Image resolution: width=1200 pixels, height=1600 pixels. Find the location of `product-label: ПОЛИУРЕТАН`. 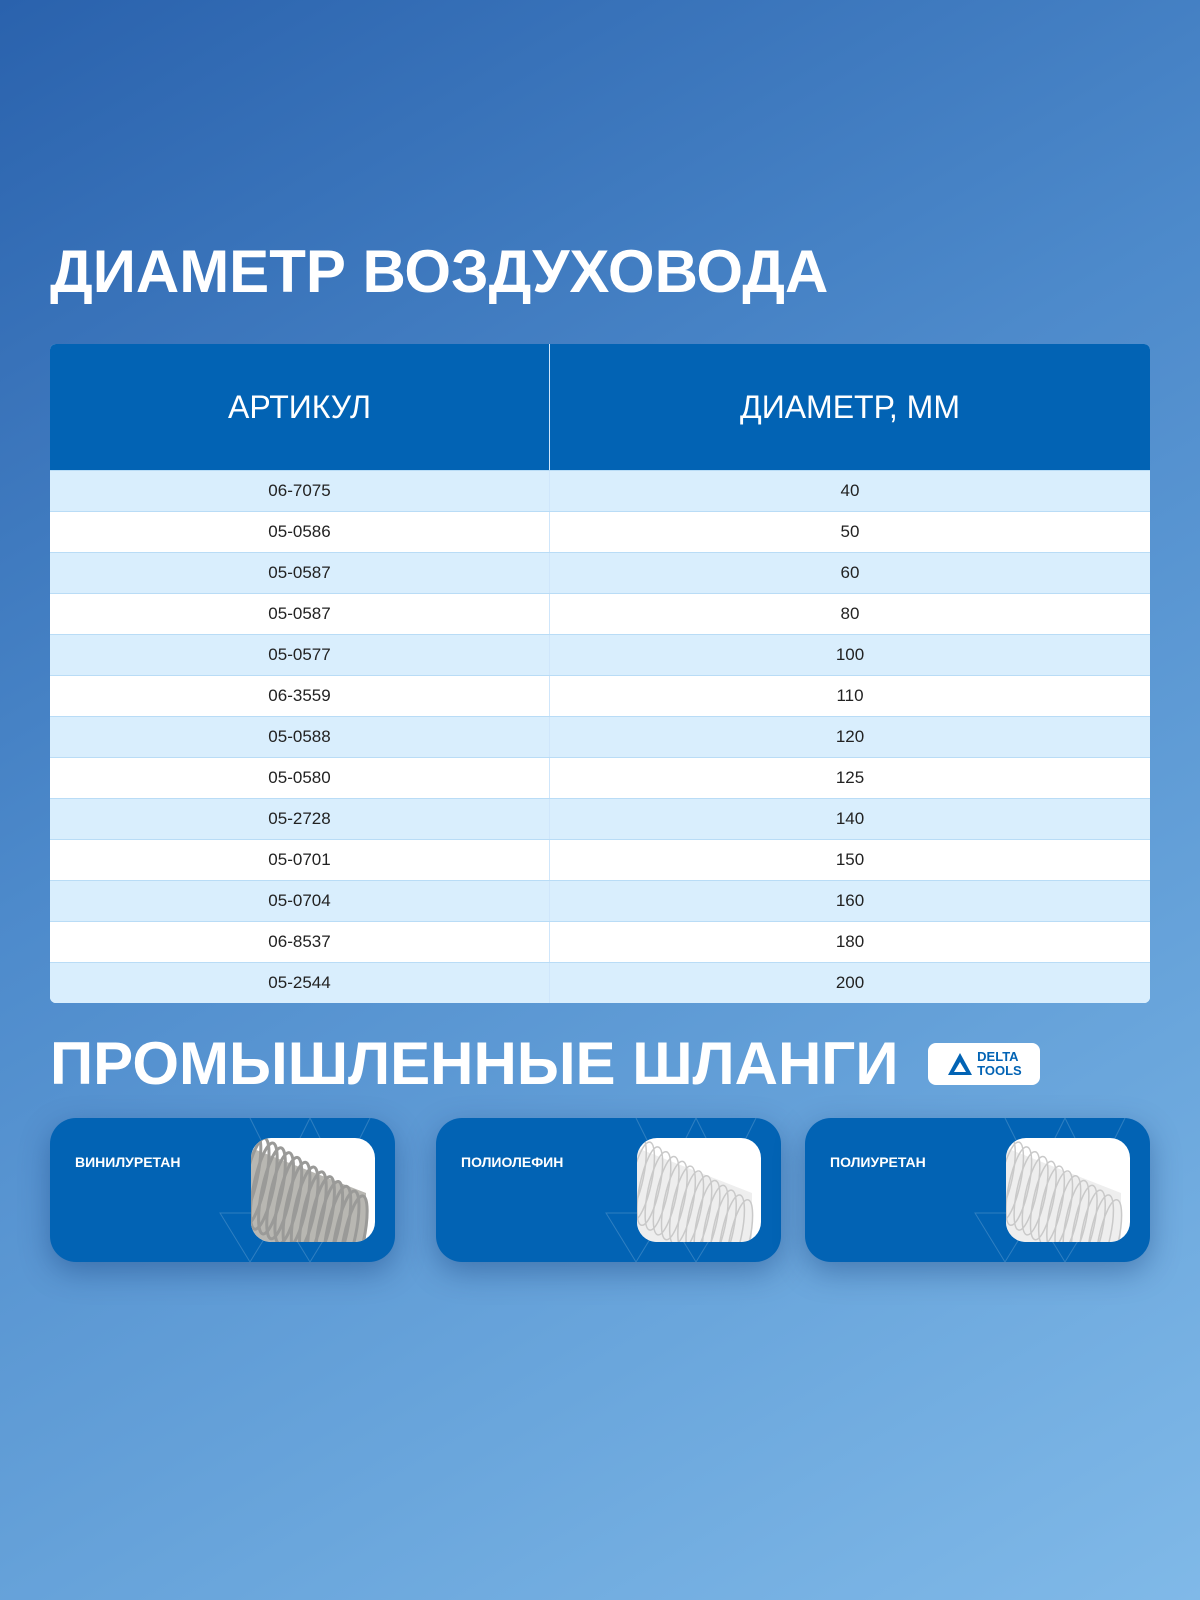

product-label: ПОЛИУРЕТАН is located at coordinates (878, 1162).